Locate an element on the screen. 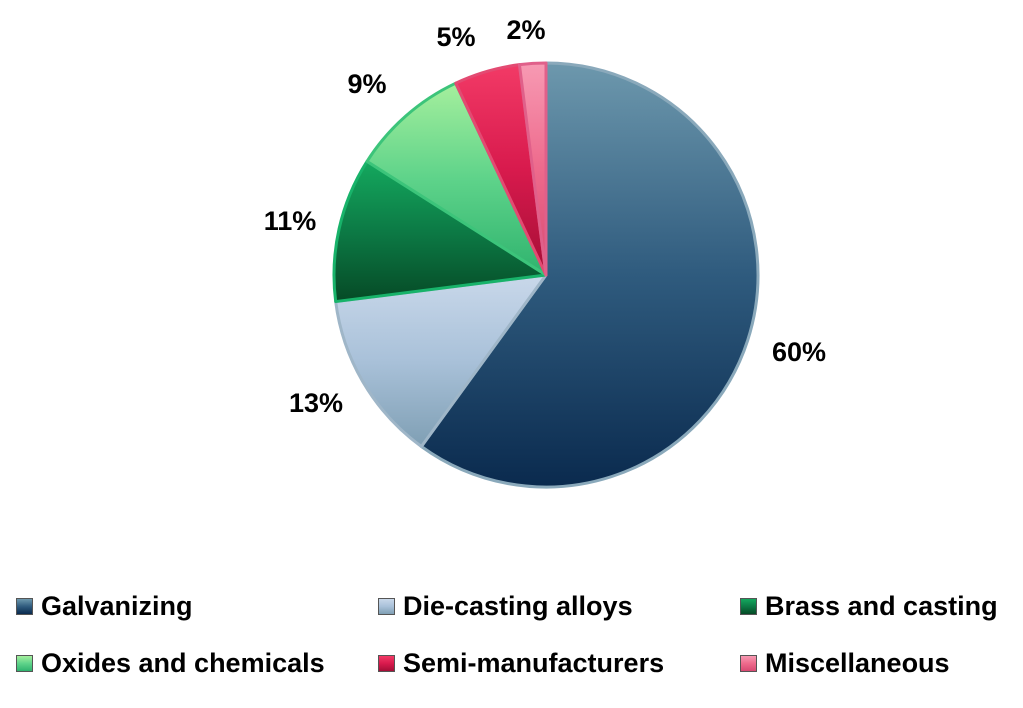 The height and width of the screenshot is (708, 1023). value-label-die-casting-alloys: 13% is located at coordinates (316, 403).